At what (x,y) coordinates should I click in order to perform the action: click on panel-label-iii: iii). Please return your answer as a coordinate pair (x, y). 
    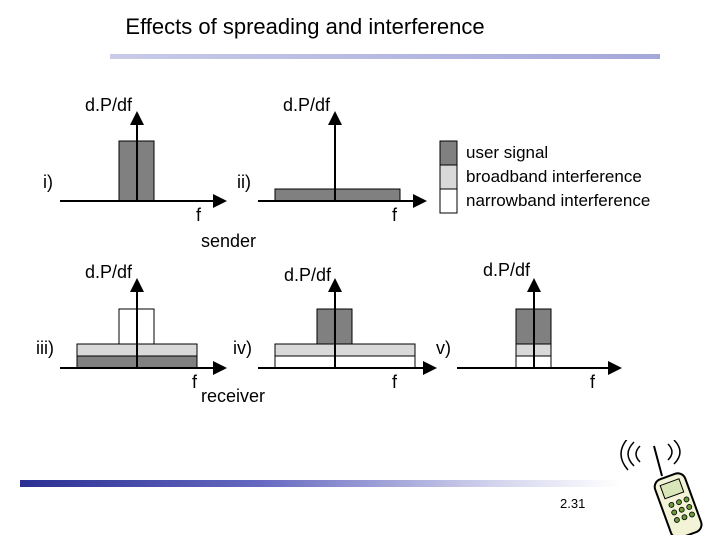
    Looking at the image, I should click on (45, 348).